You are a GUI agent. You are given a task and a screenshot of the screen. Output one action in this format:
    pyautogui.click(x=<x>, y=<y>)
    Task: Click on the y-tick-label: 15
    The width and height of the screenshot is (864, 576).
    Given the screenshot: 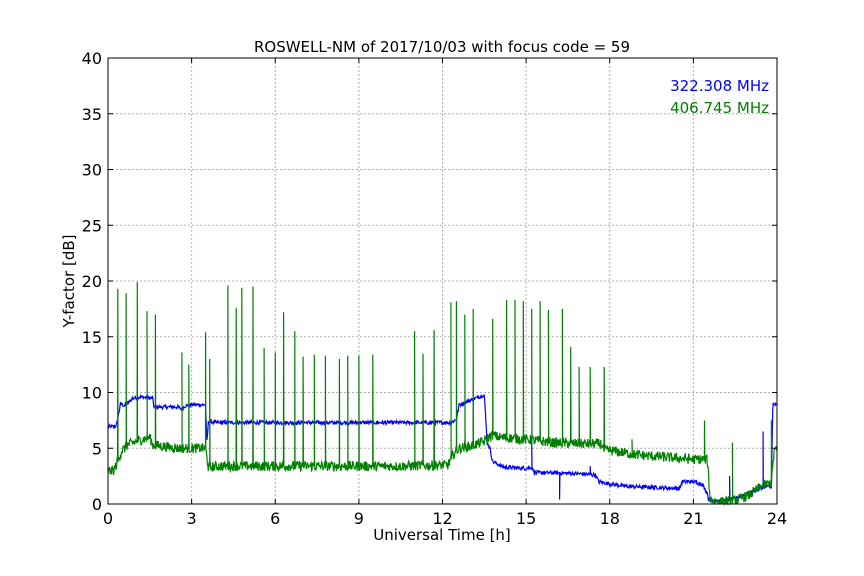 What is the action you would take?
    pyautogui.click(x=92, y=337)
    